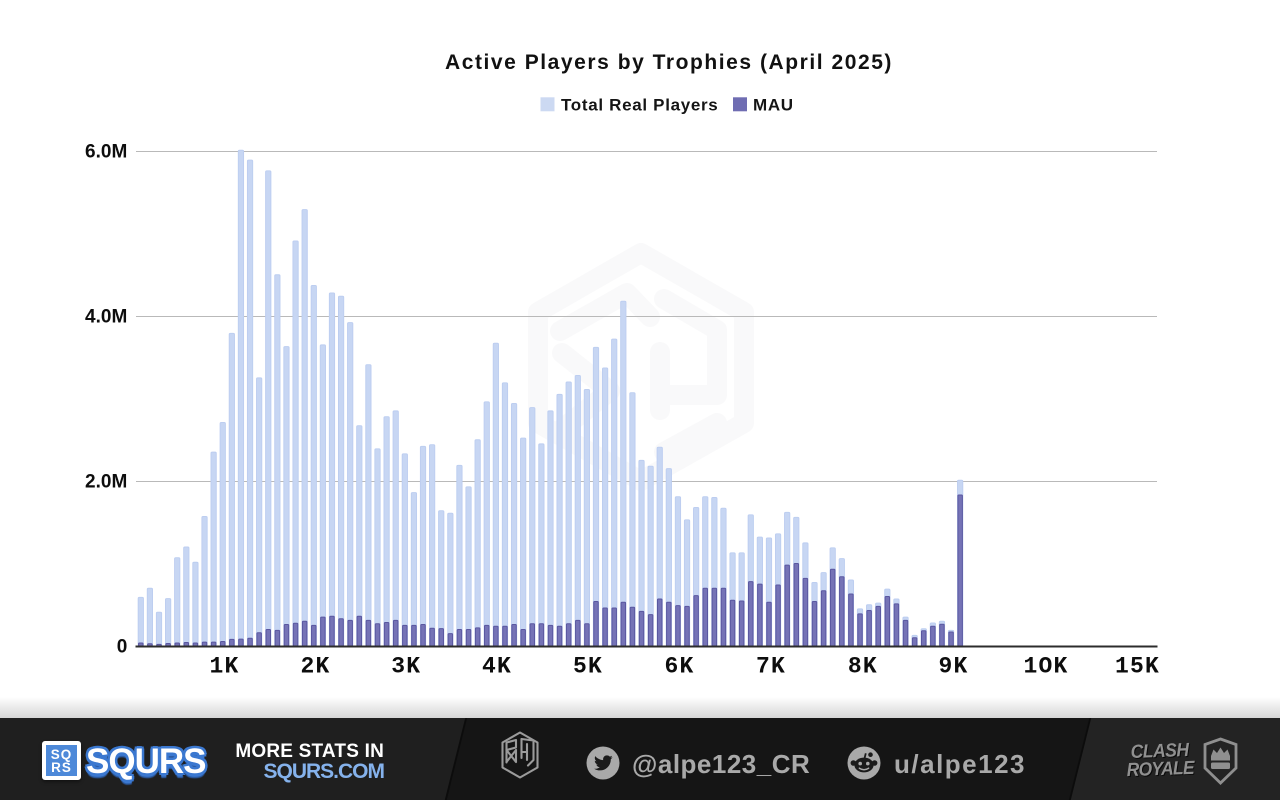  I want to click on svg-text: 8K, so click(863, 666).